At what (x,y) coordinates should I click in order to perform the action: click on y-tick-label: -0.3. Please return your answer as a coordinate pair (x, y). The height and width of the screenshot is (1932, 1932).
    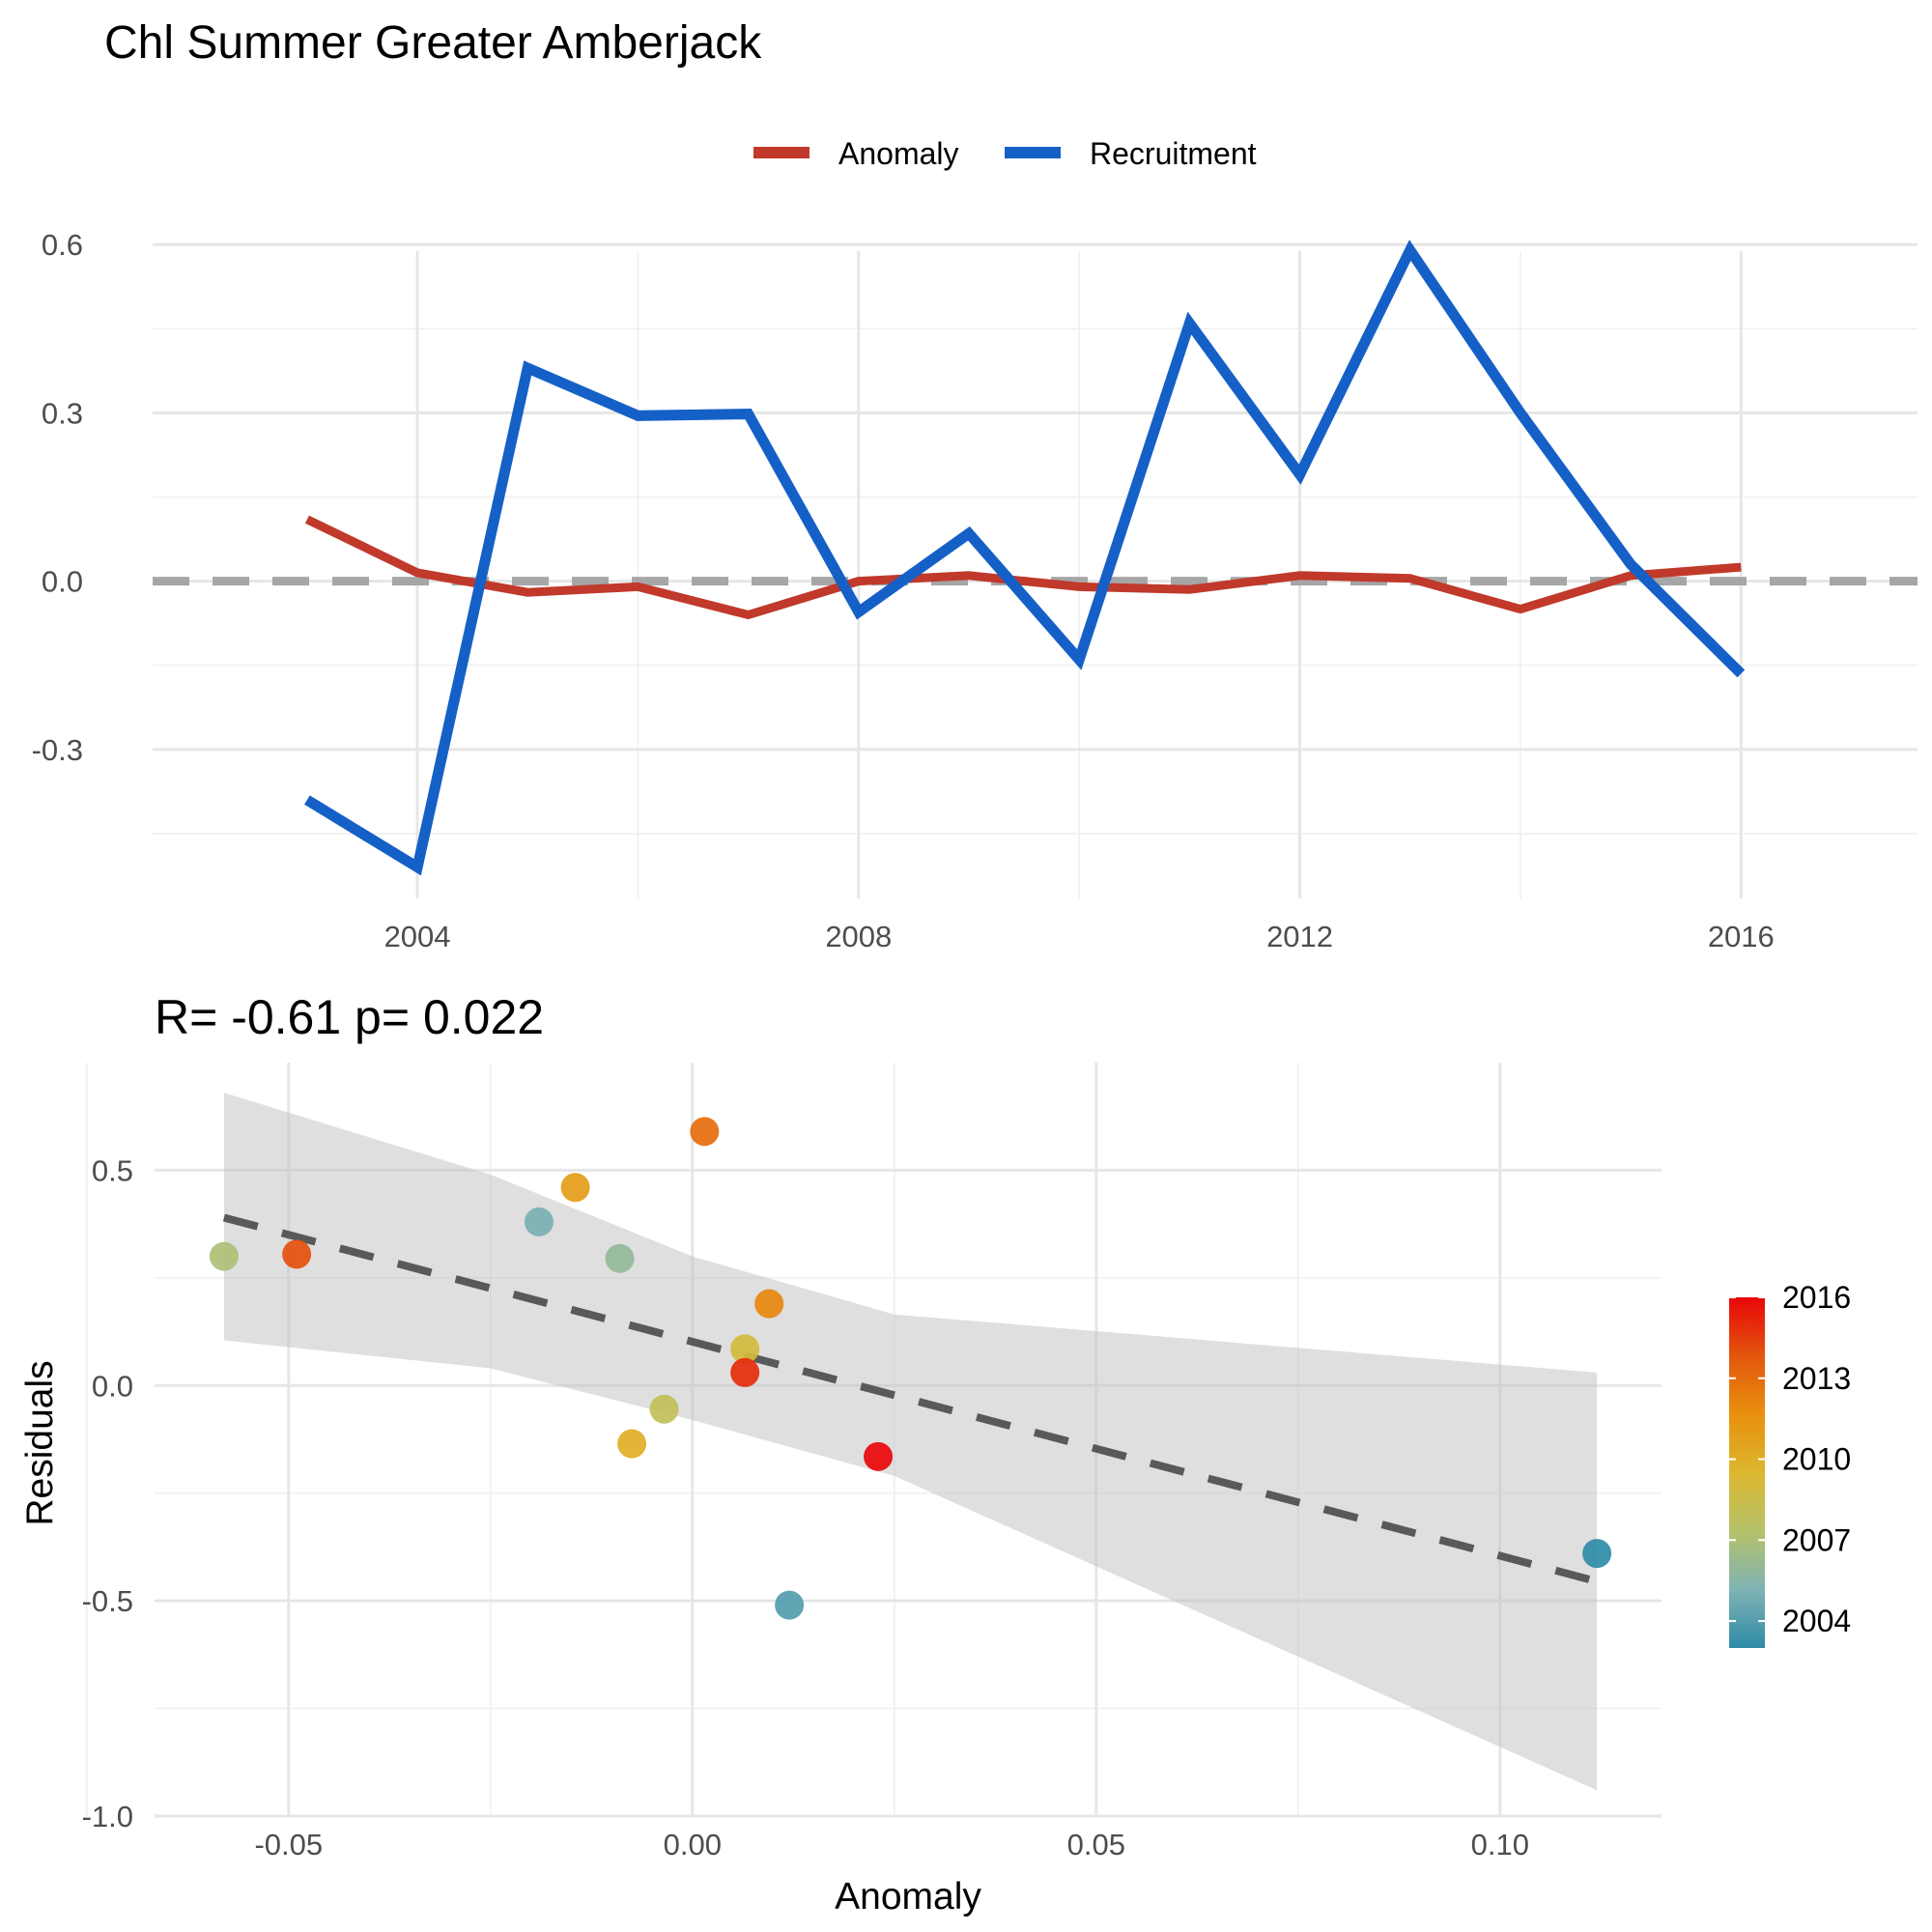
    Looking at the image, I should click on (57, 750).